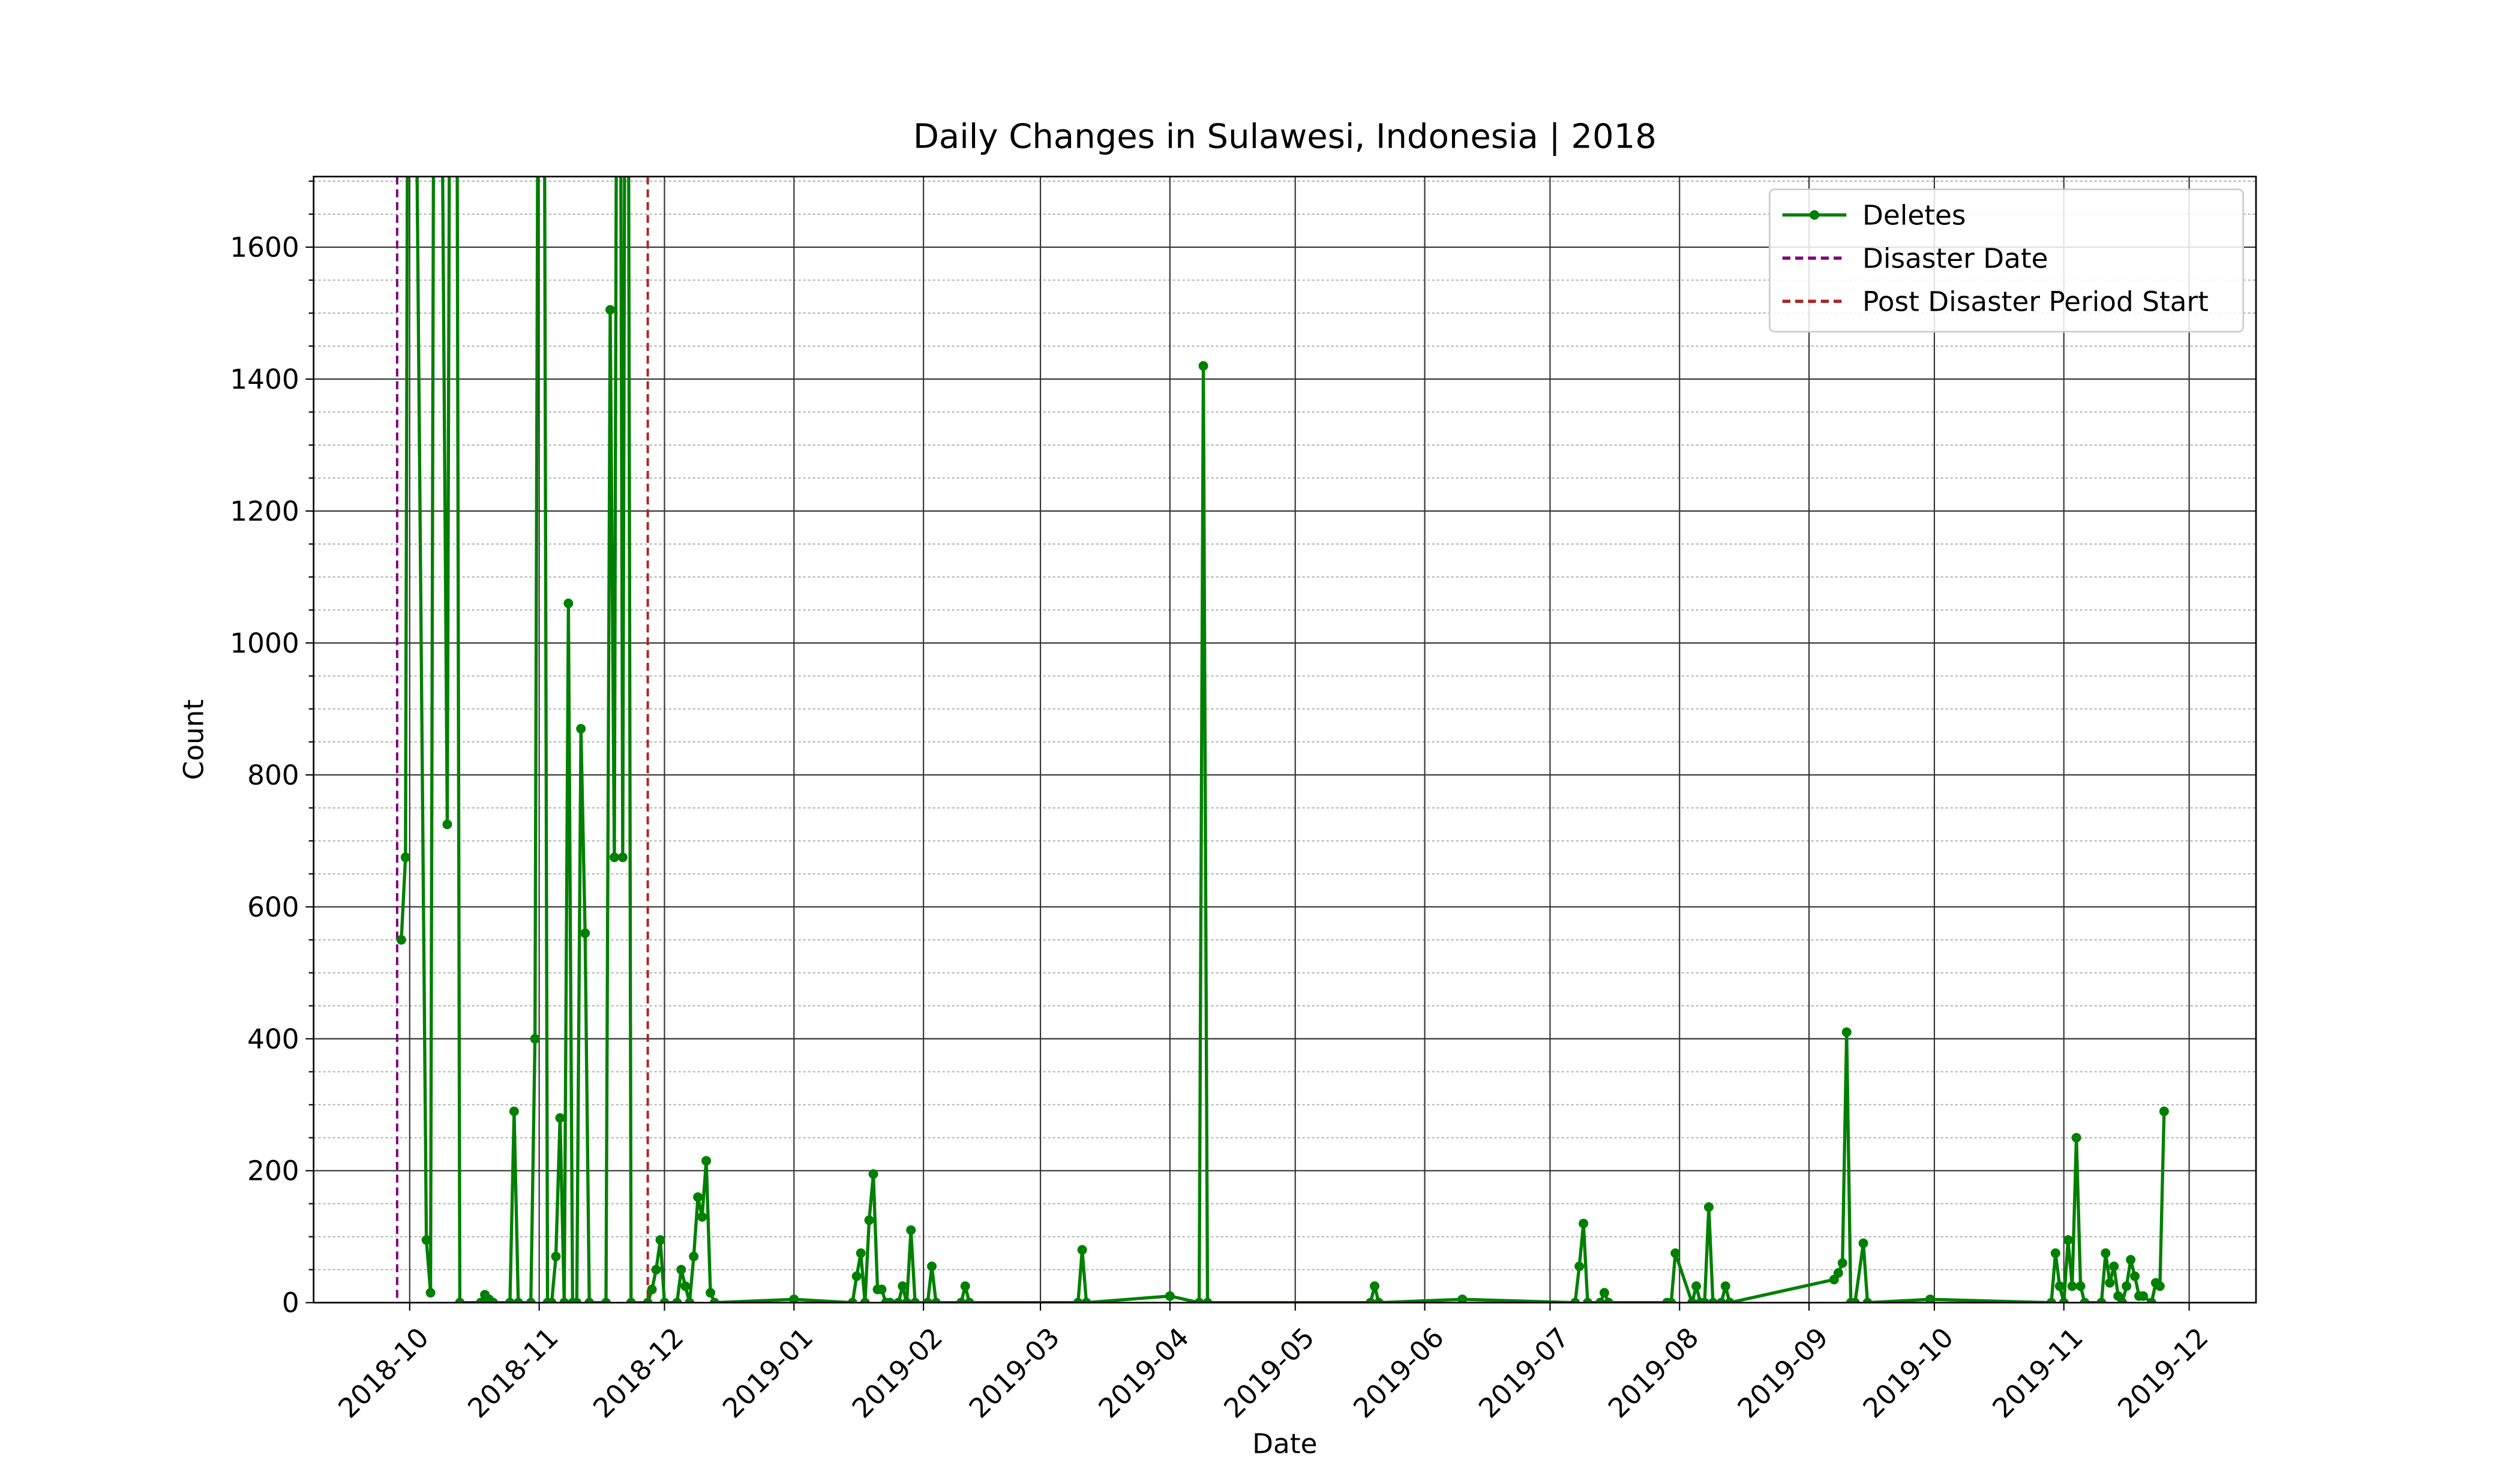 Image resolution: width=2520 pixels, height=1472 pixels. What do you see at coordinates (1914, 215) in the screenshot?
I see `legend-label: Deletes` at bounding box center [1914, 215].